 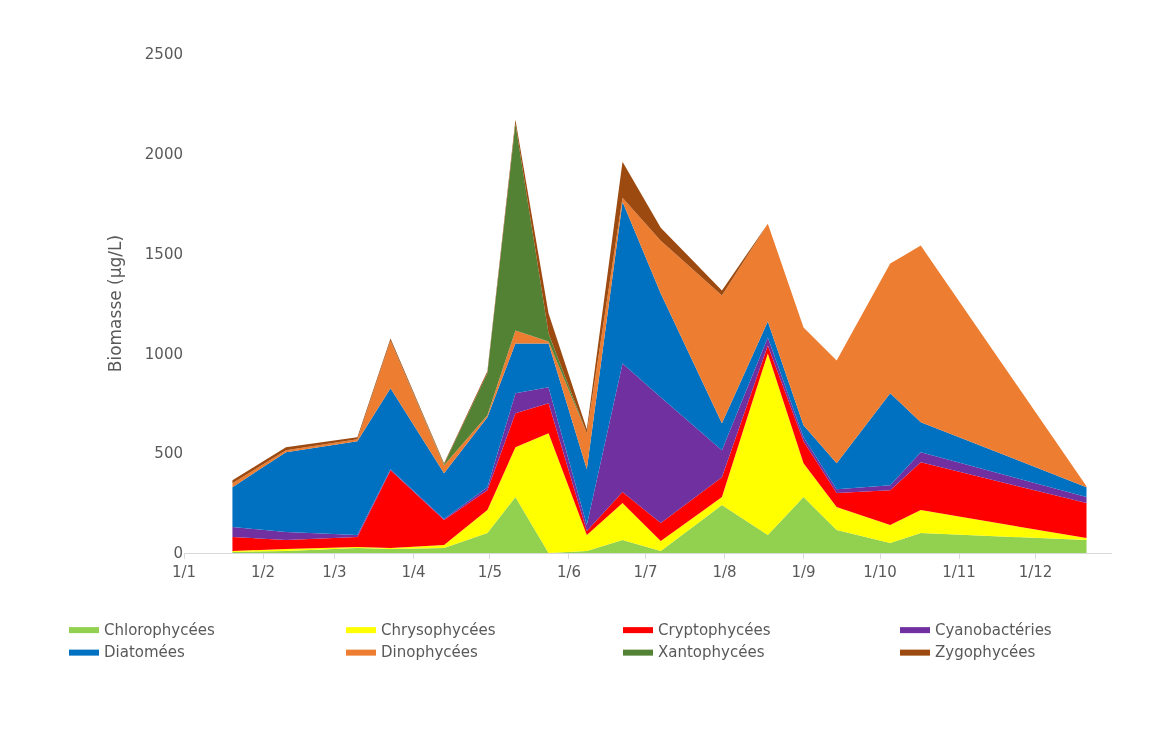 What do you see at coordinates (430, 652) in the screenshot?
I see `legend-label: Dinophycées` at bounding box center [430, 652].